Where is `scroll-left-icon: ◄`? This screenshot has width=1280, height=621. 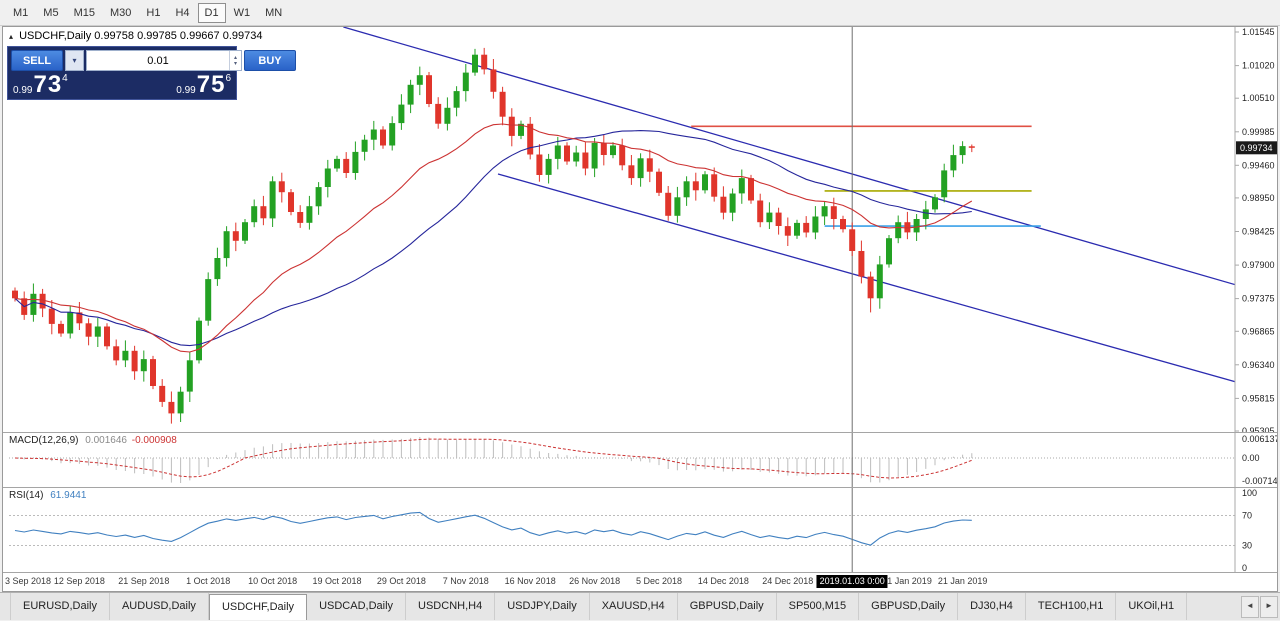 scroll-left-icon: ◄ is located at coordinates (1250, 606).